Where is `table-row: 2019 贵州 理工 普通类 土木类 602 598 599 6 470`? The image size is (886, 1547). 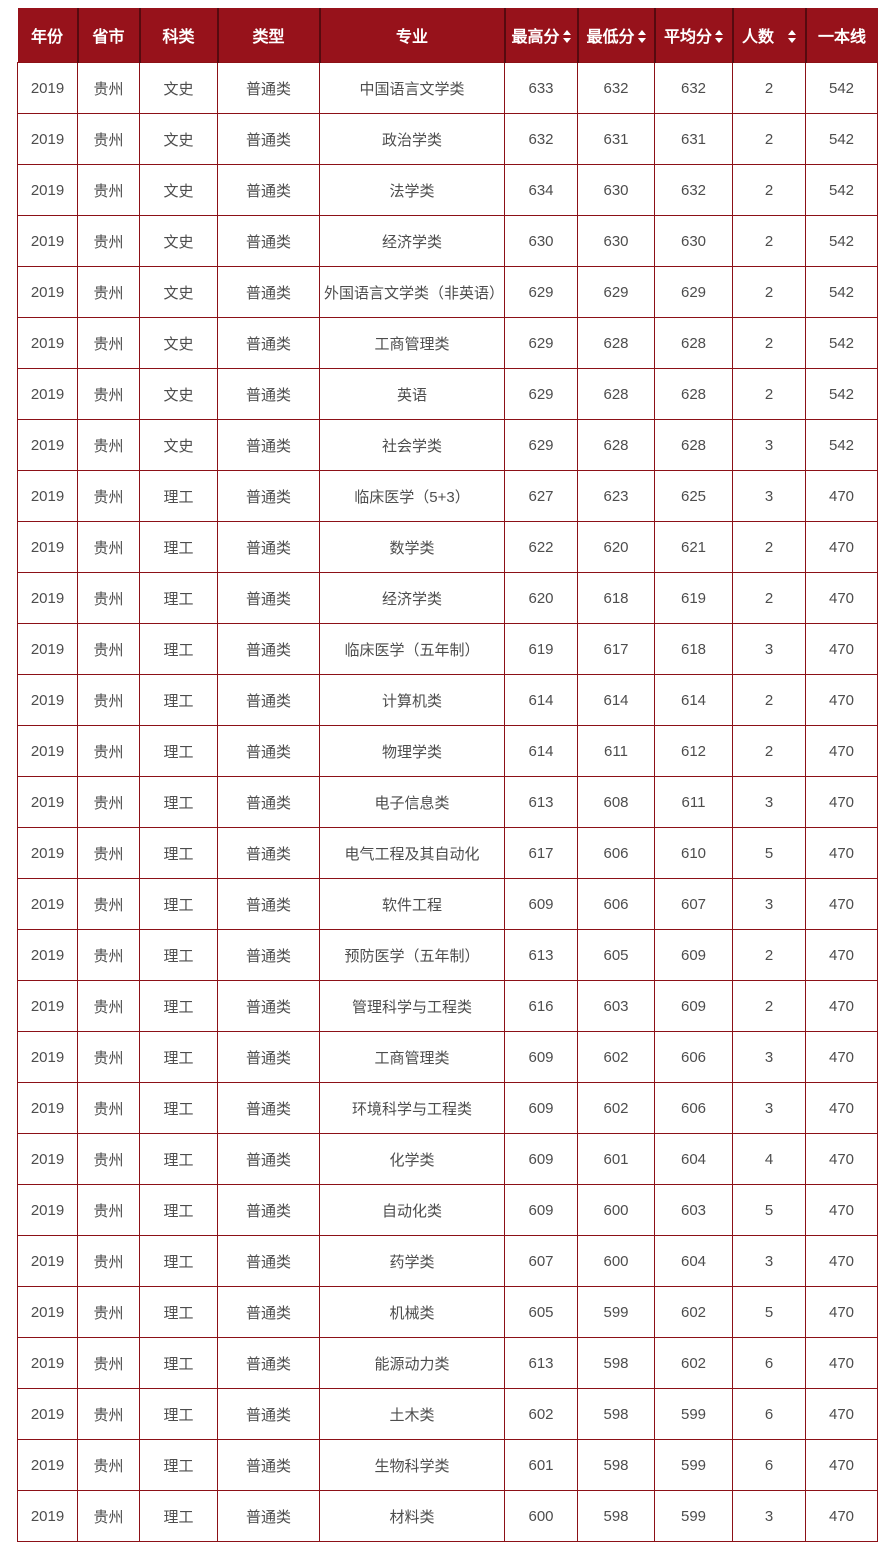
table-row: 2019 贵州 理工 普通类 土木类 602 598 599 6 470 is located at coordinates (447, 1414).